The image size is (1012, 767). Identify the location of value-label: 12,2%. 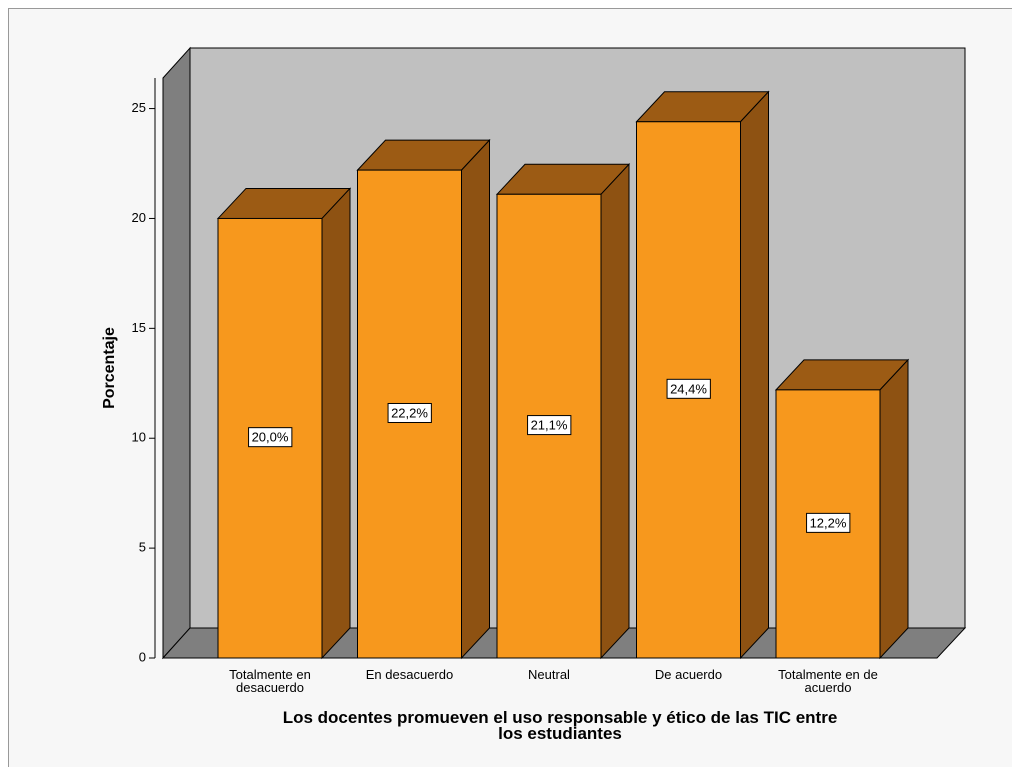
(828, 522).